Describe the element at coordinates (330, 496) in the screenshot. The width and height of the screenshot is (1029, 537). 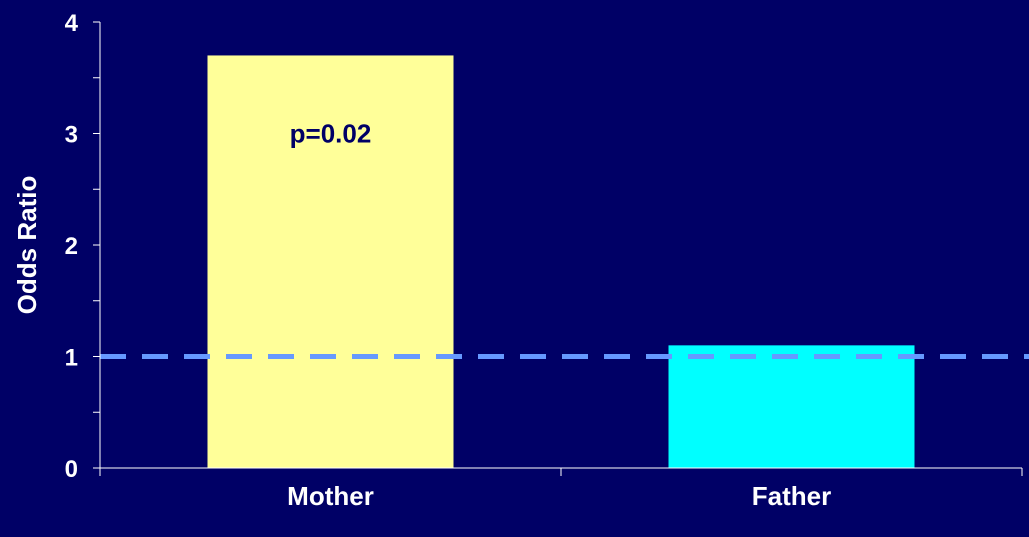
I see `x-category-label-mother: Mother` at that location.